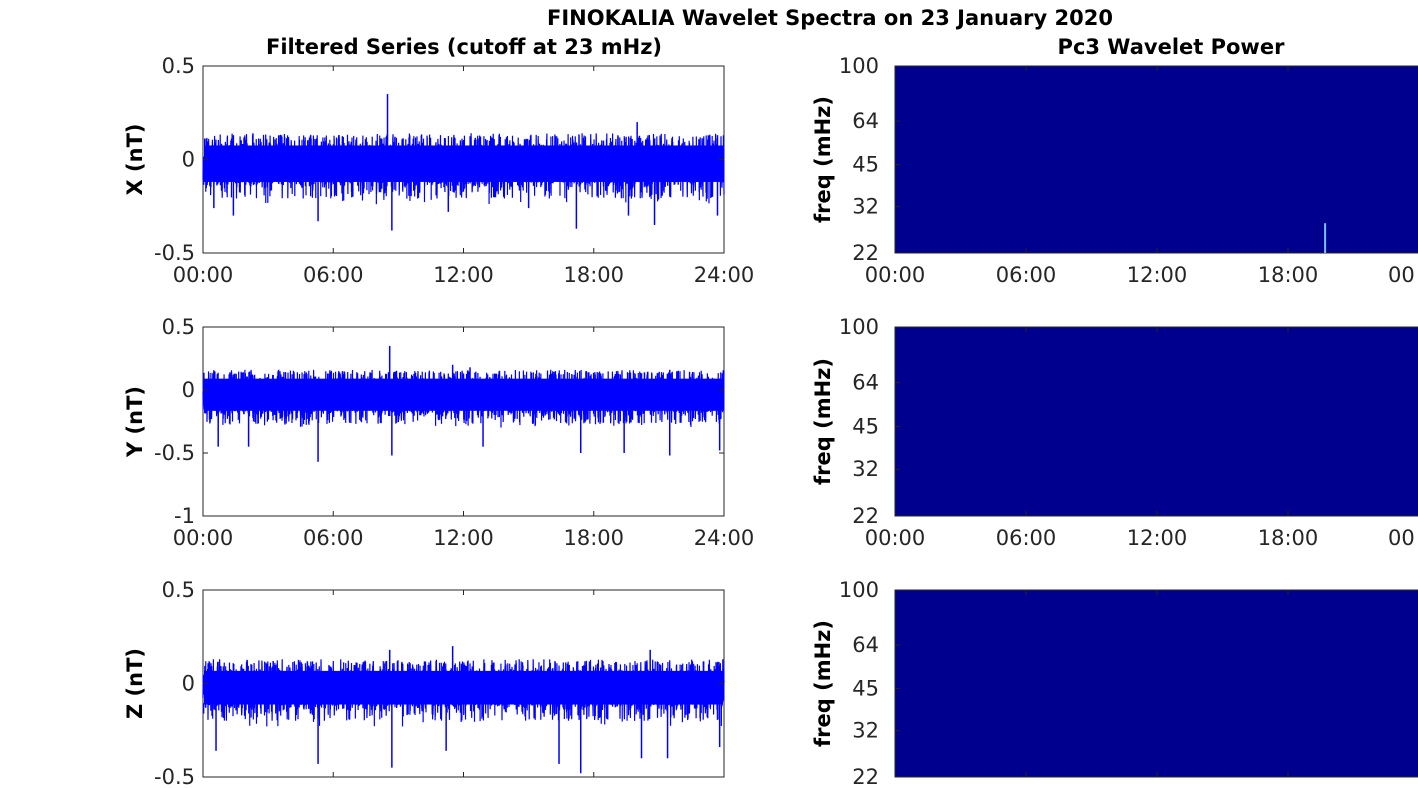 This screenshot has width=1418, height=788. Describe the element at coordinates (1172, 47) in the screenshot. I see `right-column-title: Pc3 Wavelet Power` at that location.